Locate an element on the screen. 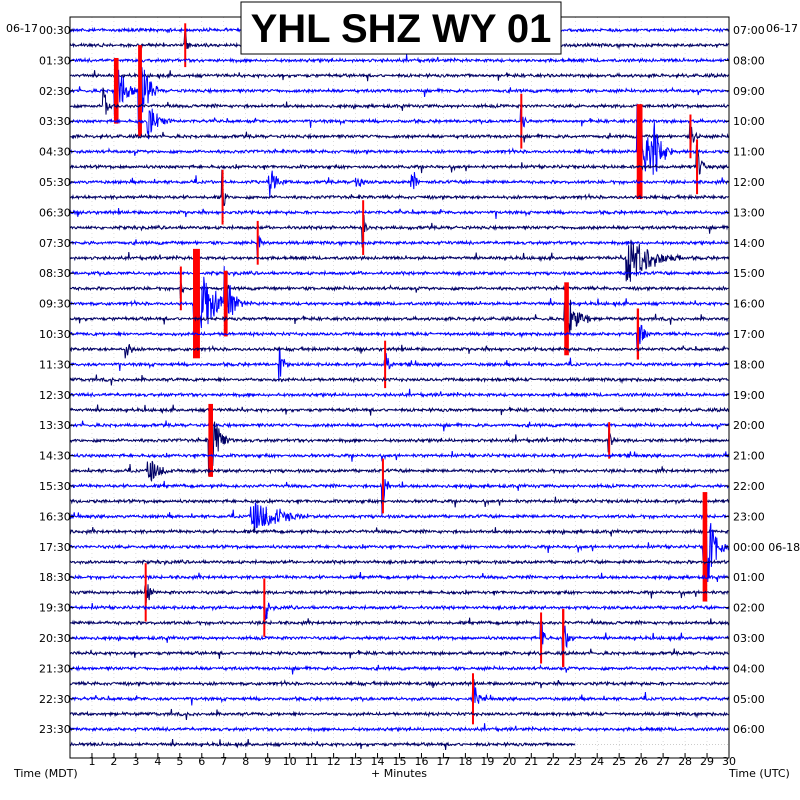 The width and height of the screenshot is (800, 800). right-time-label: 14:00 is located at coordinates (749, 243).